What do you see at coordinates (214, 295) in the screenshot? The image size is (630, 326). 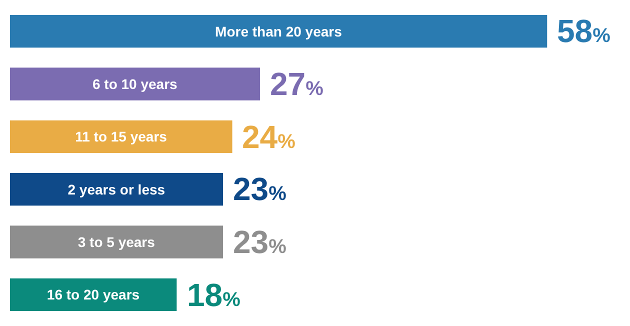 I see `data-label: 18%` at bounding box center [214, 295].